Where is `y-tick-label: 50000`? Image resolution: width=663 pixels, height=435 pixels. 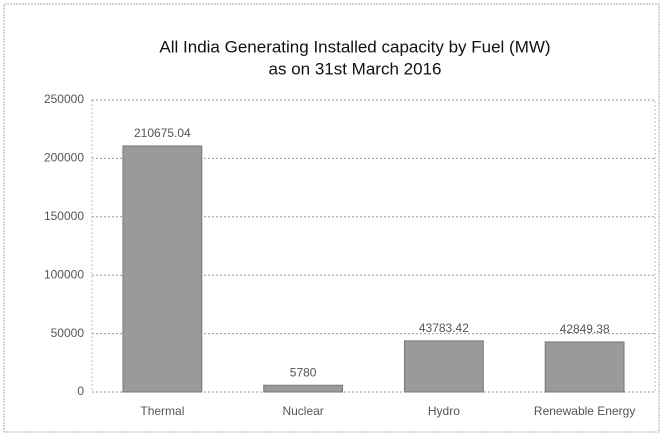
y-tick-label: 50000 is located at coordinates (68, 333).